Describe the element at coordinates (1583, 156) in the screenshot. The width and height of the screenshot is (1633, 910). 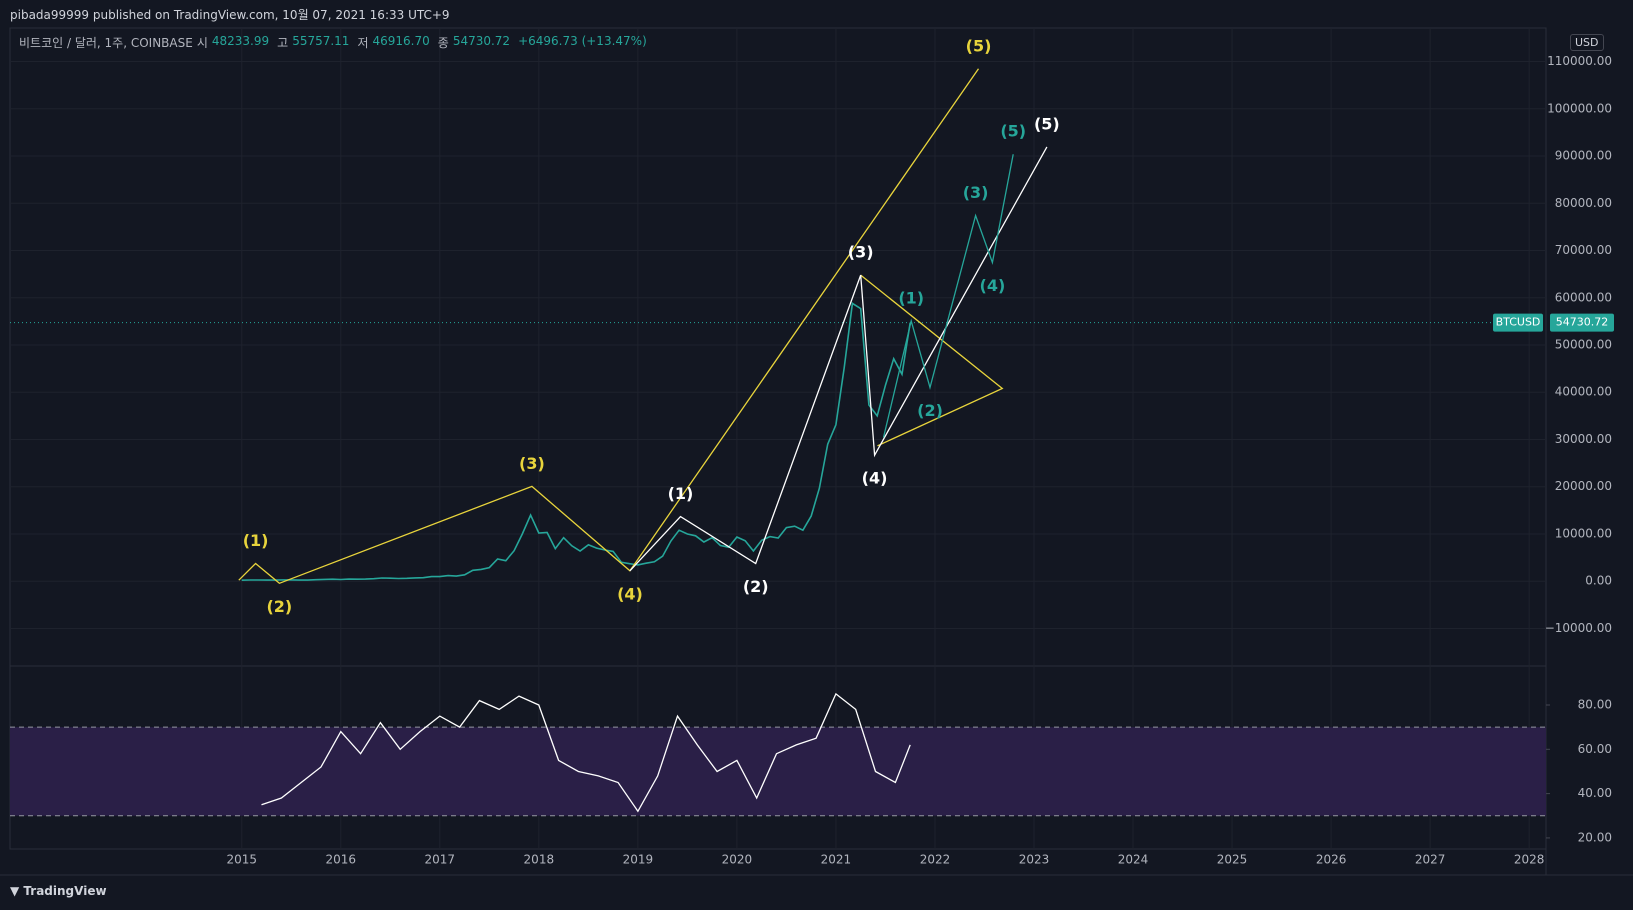
I see `y-tick-label: 90000.00` at that location.